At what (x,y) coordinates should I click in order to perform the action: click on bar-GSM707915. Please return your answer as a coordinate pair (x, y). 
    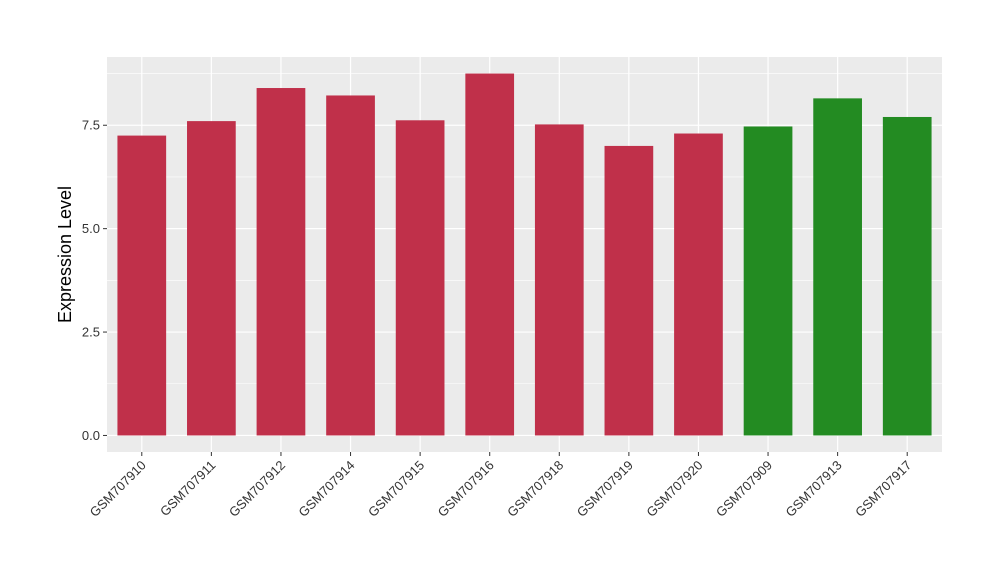
    Looking at the image, I should click on (420, 278).